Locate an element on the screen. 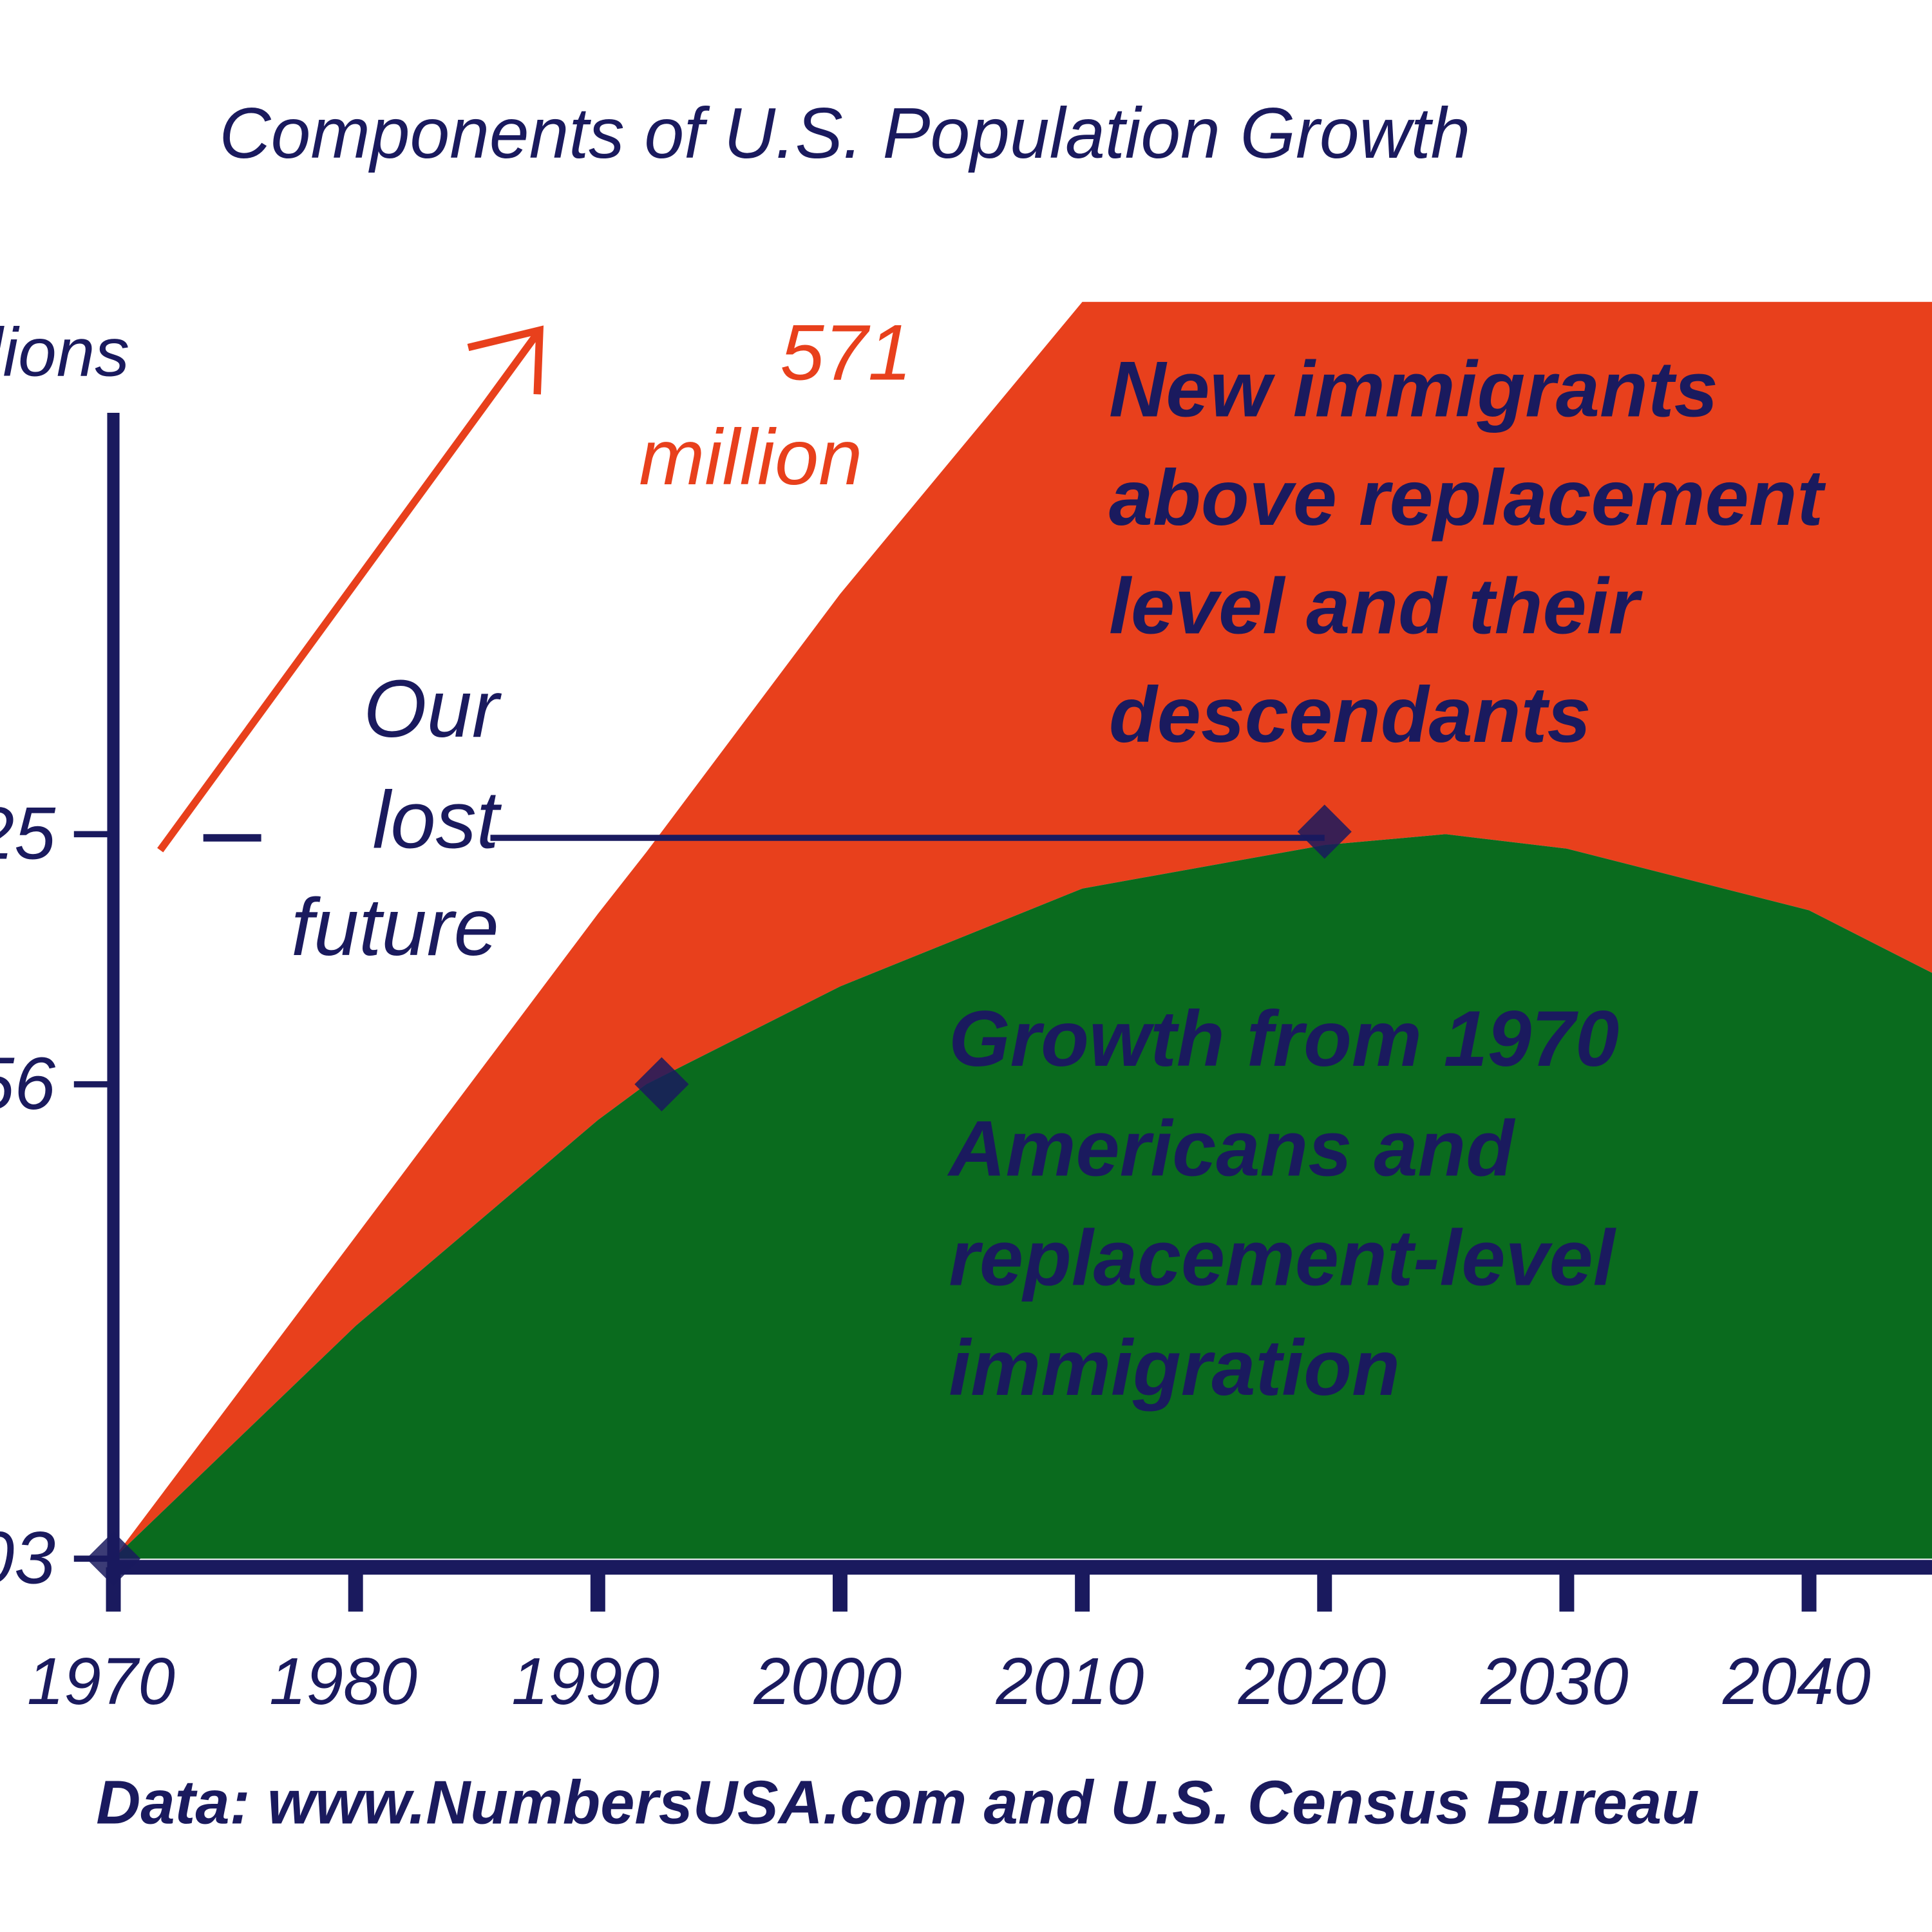 Image resolution: width=1932 pixels, height=1932 pixels. y-tick-label: 256 is located at coordinates (28, 1084).